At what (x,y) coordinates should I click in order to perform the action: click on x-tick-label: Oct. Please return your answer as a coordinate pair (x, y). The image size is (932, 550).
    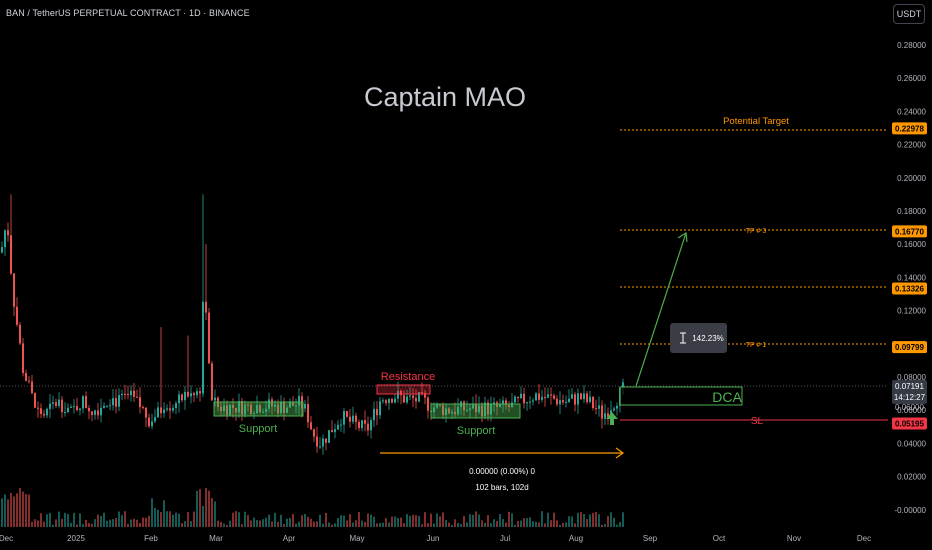
    Looking at the image, I should click on (719, 538).